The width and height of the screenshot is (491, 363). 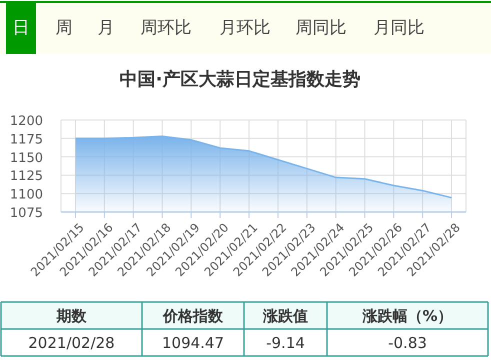 What do you see at coordinates (26, 176) in the screenshot?
I see `y-tick-label: 1125` at bounding box center [26, 176].